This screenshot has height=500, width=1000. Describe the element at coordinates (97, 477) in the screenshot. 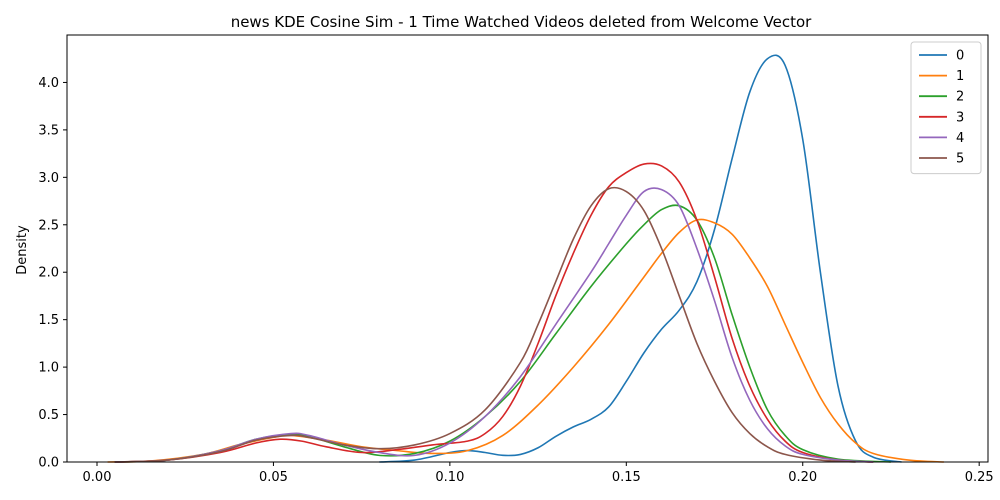

I see `x-tick-label: 0.00` at that location.